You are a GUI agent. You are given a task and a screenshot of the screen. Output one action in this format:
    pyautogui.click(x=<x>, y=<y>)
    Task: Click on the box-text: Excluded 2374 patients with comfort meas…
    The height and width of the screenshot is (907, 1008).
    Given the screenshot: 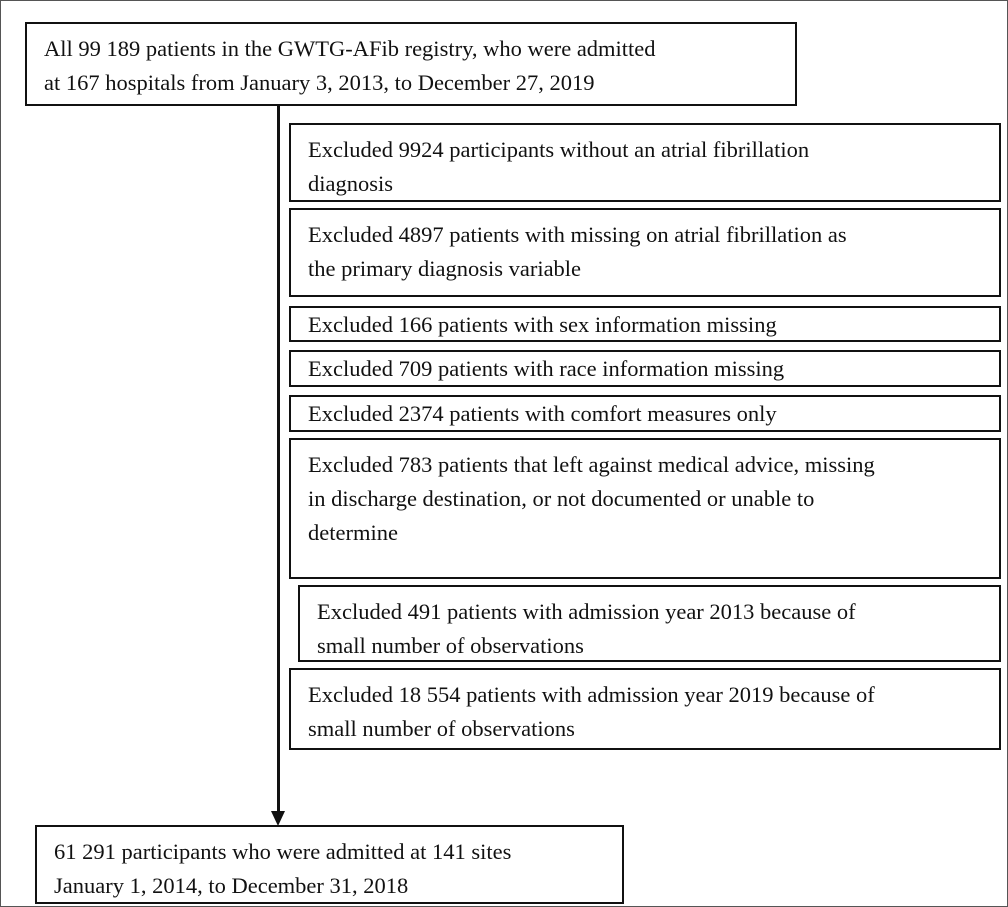 What is the action you would take?
    pyautogui.click(x=542, y=413)
    